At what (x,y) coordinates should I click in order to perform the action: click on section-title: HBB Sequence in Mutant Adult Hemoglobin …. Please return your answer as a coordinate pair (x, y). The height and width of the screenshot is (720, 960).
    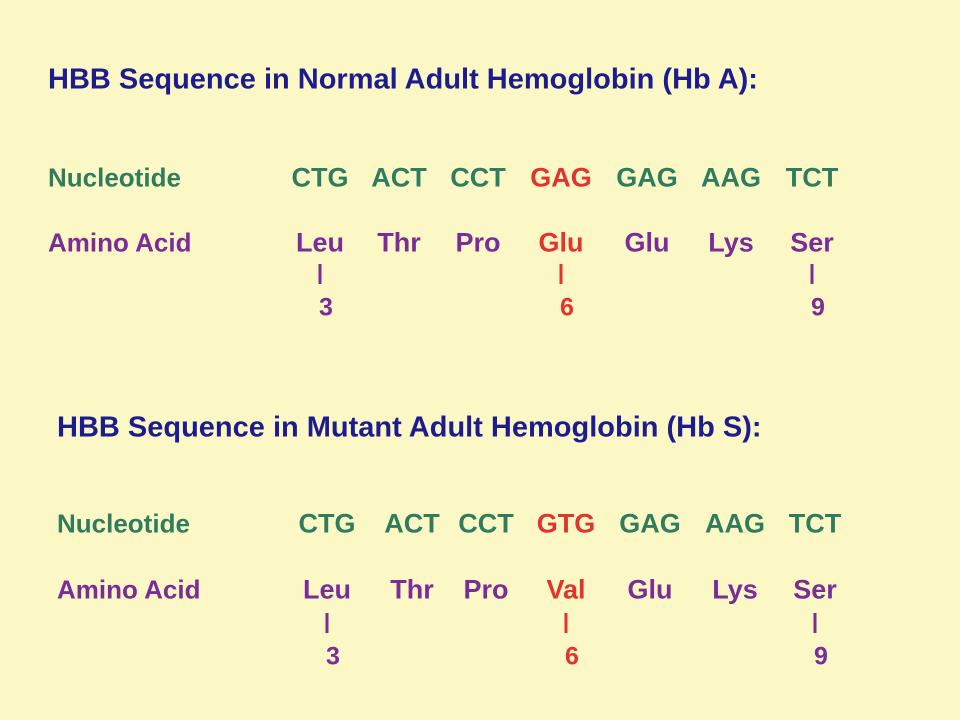
    Looking at the image, I should click on (409, 427).